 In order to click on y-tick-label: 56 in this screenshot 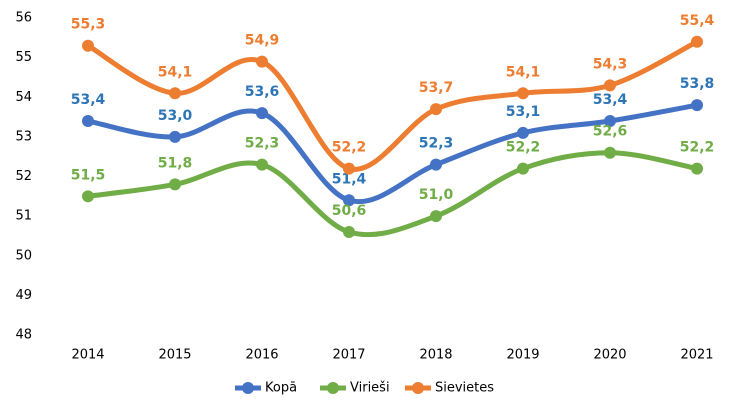, I will do `click(23, 18)`.